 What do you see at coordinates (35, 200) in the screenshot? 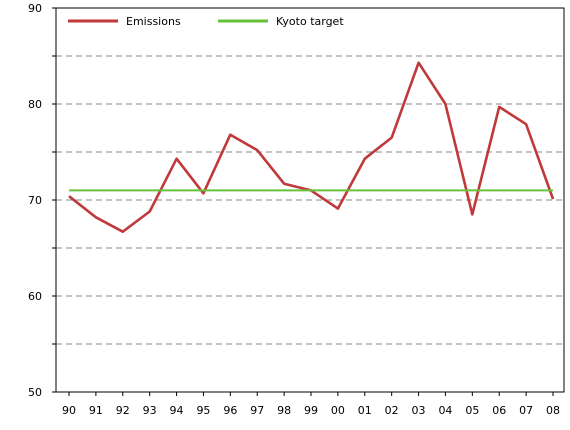
I see `y-tick-label: 70` at bounding box center [35, 200].